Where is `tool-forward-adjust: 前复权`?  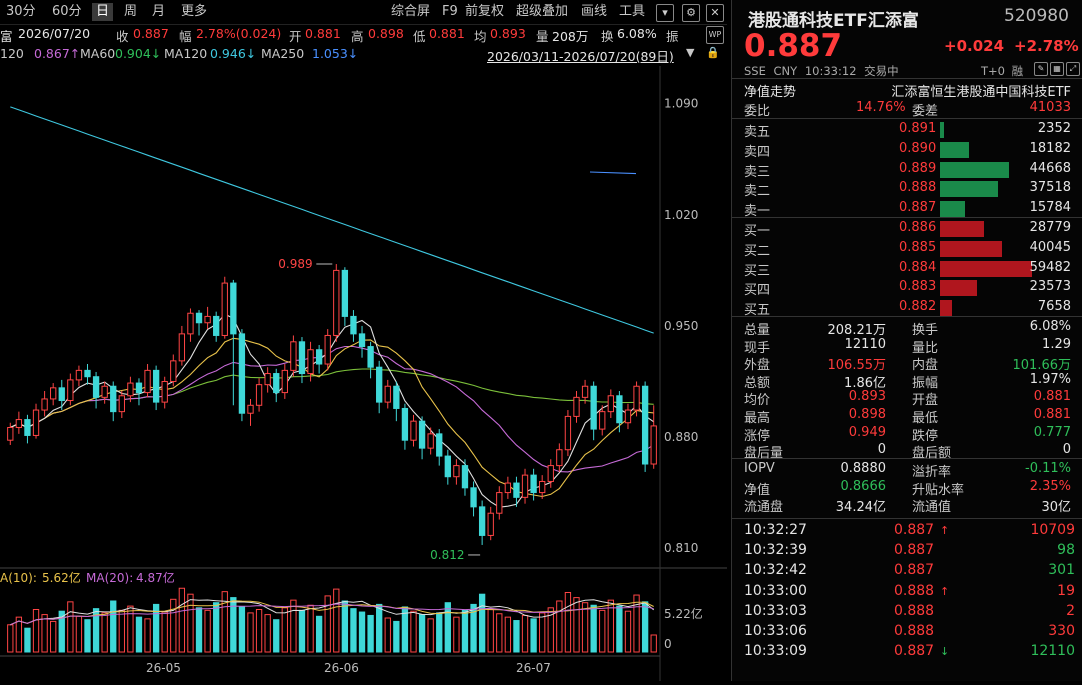 tool-forward-adjust: 前复权 is located at coordinates (485, 11).